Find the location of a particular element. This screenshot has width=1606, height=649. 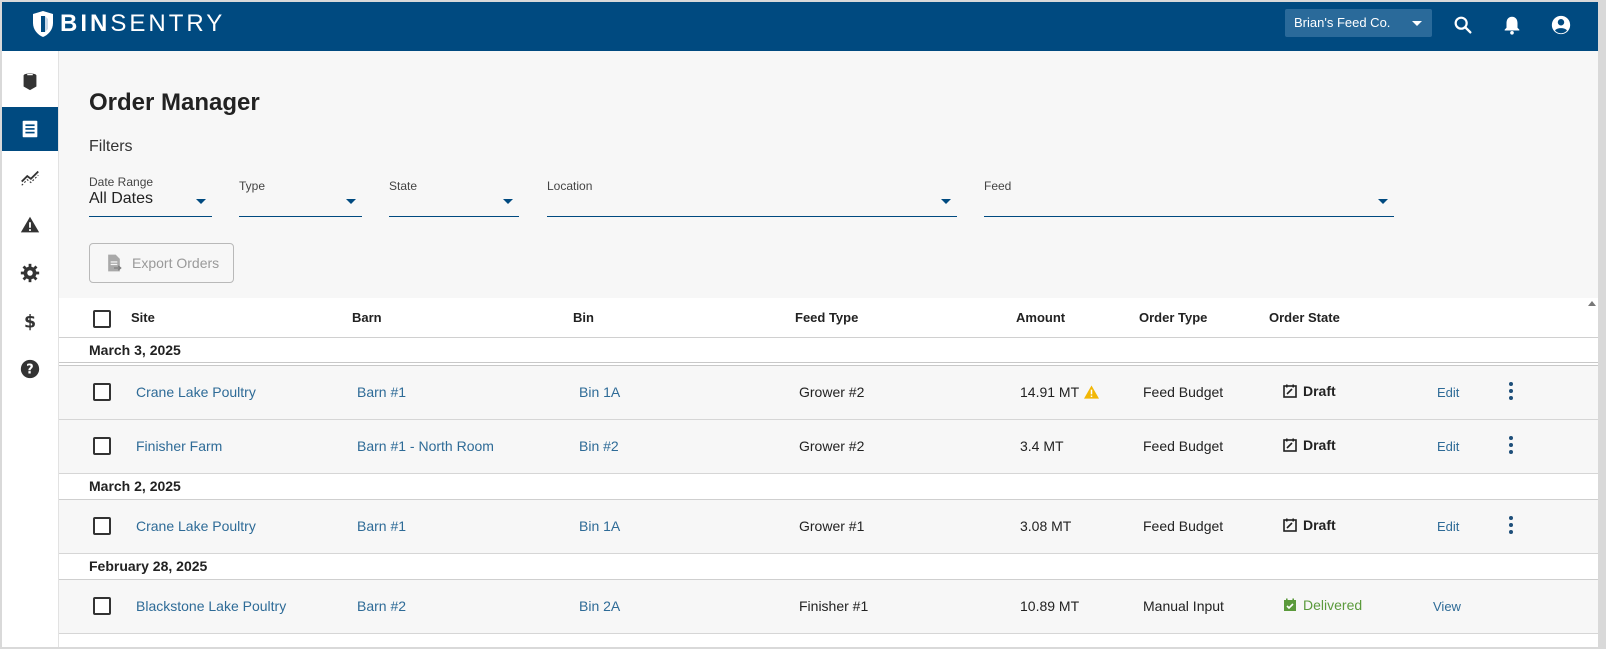

date-group-header: March 2, 2025 is located at coordinates (828, 487).